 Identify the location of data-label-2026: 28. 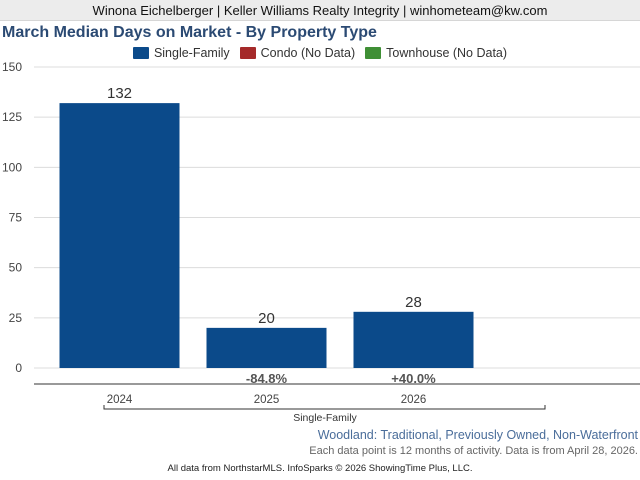
(413, 302).